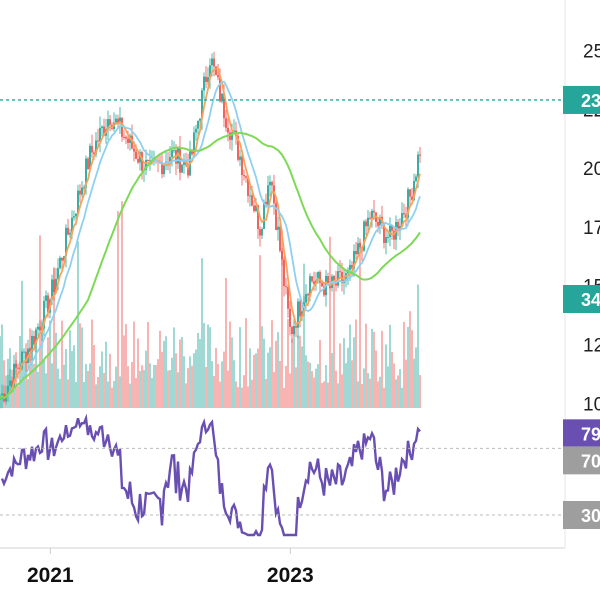 Image resolution: width=600 pixels, height=600 pixels. Describe the element at coordinates (591, 346) in the screenshot. I see `y-tick-label: 12` at that location.